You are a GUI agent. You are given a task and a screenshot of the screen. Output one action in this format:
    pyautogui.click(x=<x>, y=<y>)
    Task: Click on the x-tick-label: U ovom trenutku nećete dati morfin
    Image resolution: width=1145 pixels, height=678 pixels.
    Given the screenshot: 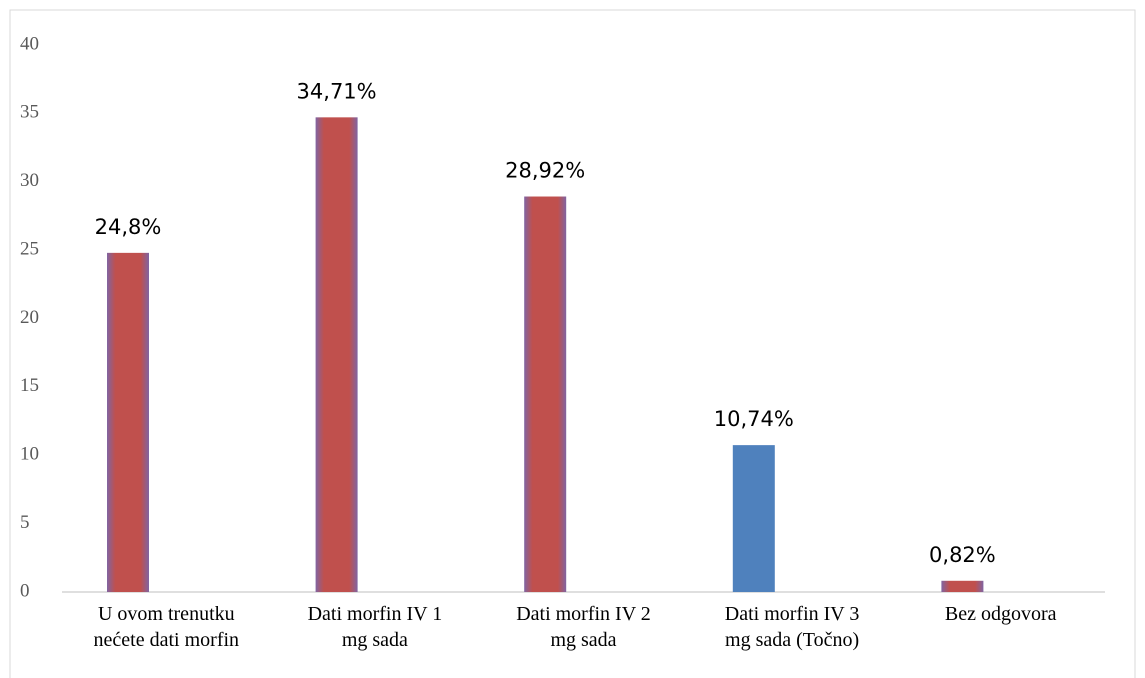 What is the action you would take?
    pyautogui.click(x=166, y=627)
    